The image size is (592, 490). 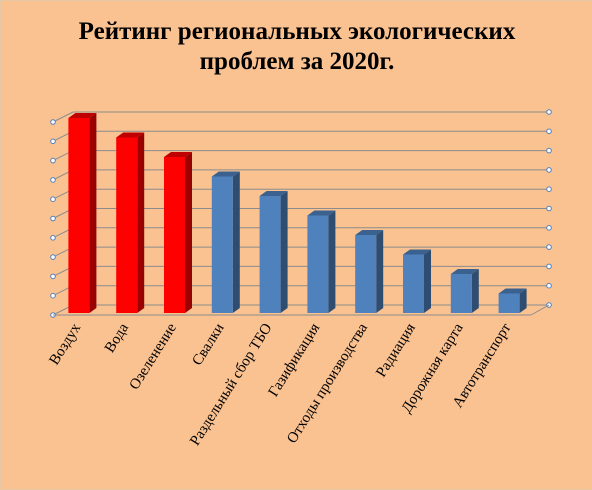 I want to click on x-tick-label: Раздельный сбор ТБО, so click(x=231, y=385).